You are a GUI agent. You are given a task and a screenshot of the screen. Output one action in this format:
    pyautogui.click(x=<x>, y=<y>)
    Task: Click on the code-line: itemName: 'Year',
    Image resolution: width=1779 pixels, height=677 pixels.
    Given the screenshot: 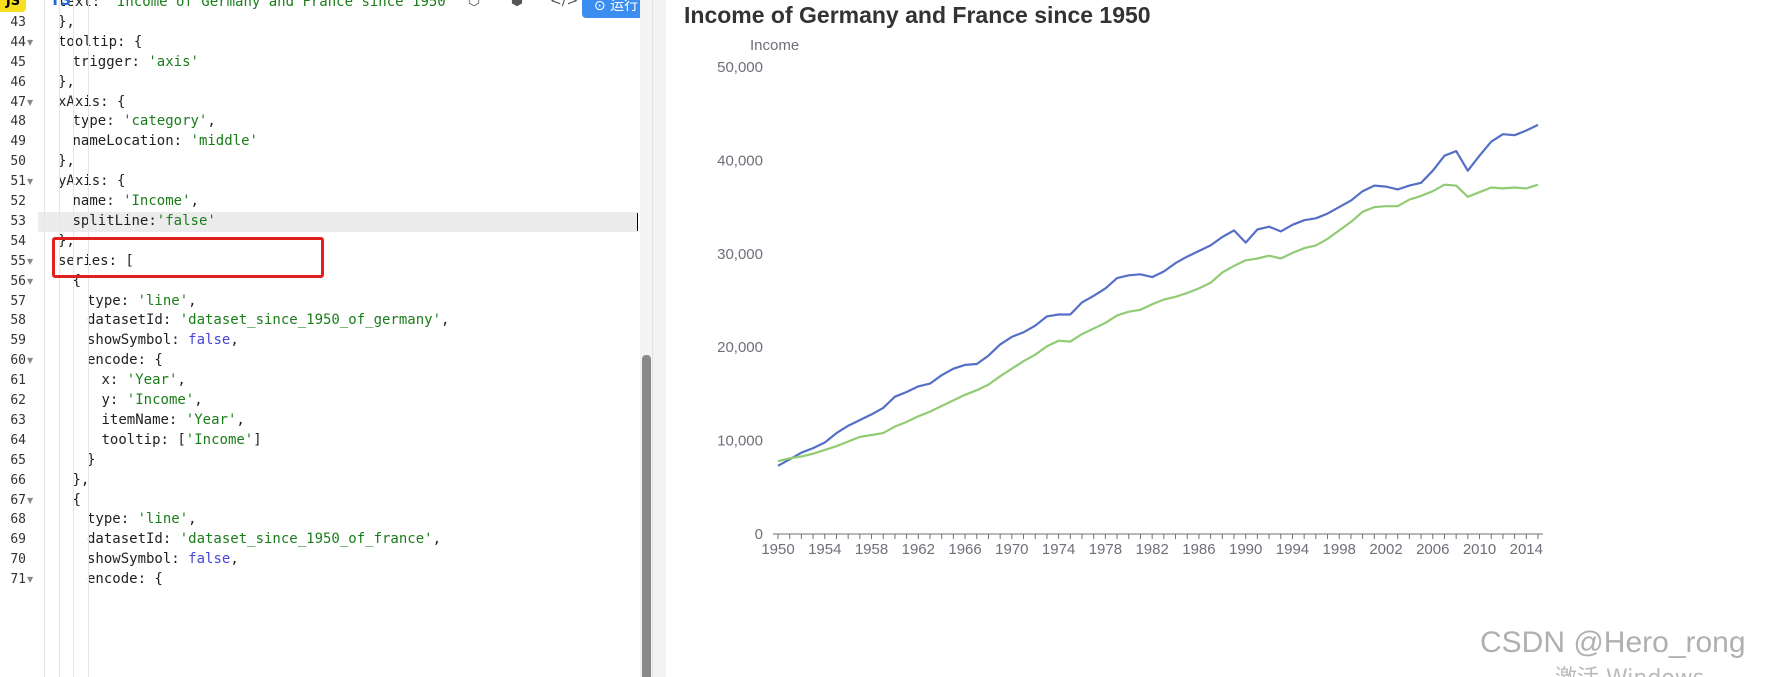 What is the action you would take?
    pyautogui.click(x=338, y=421)
    